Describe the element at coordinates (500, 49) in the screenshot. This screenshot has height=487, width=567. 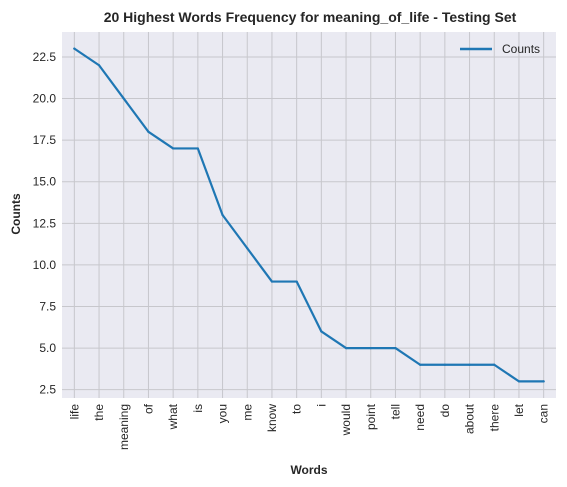
I see `legend: Counts` at that location.